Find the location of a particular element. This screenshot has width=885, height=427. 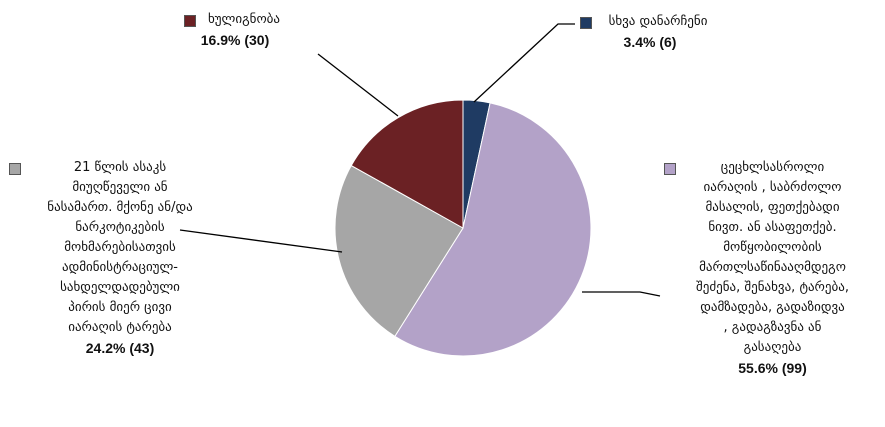

label-firearms-line-6: მართლსაწინააღმდეგო is located at coordinates (772, 267).